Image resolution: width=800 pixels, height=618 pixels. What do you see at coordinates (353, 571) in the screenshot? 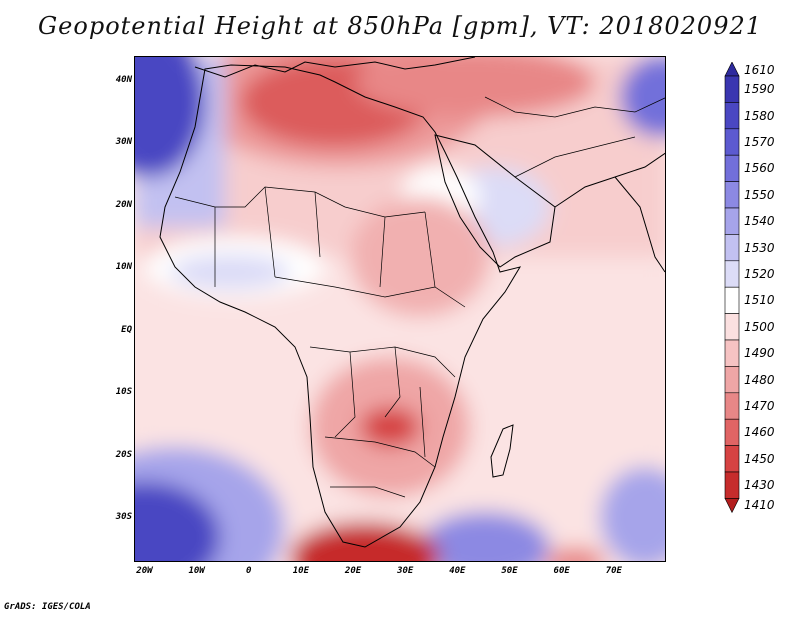
I see `lon-tick-label: 20E` at bounding box center [353, 571].